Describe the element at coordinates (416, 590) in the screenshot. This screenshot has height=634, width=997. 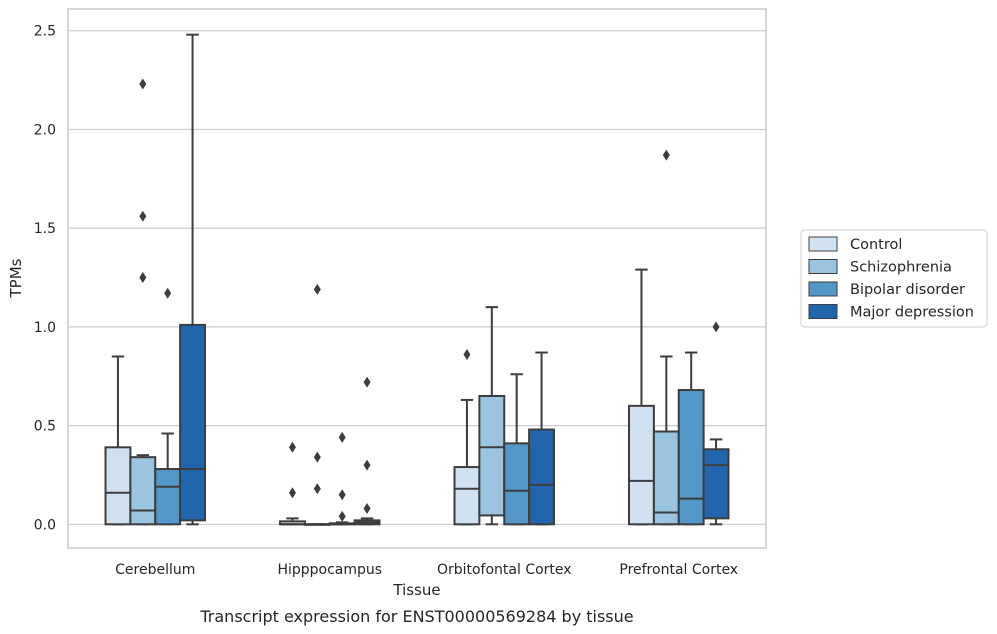
I see `x-axis-label: Tissue` at that location.